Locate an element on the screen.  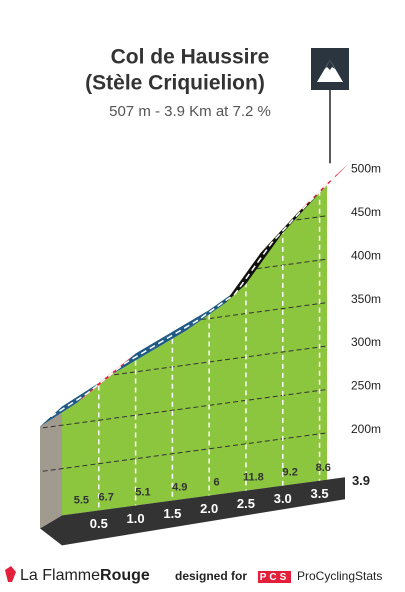
gradient-label: 9.2 is located at coordinates (290, 473).